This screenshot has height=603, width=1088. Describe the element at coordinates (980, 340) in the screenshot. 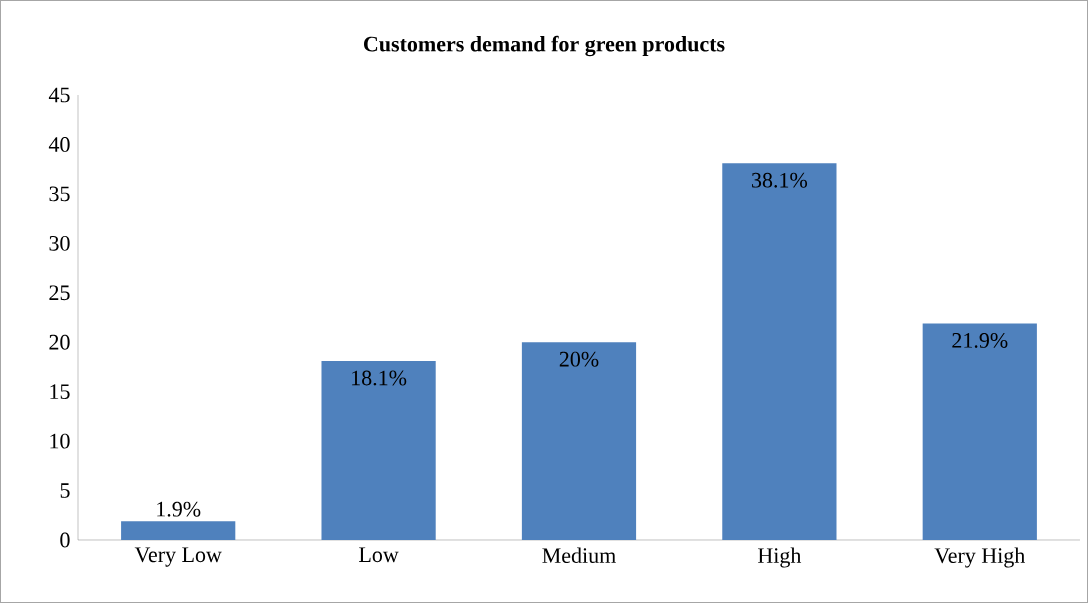

I see `data-label: 21.9%` at that location.